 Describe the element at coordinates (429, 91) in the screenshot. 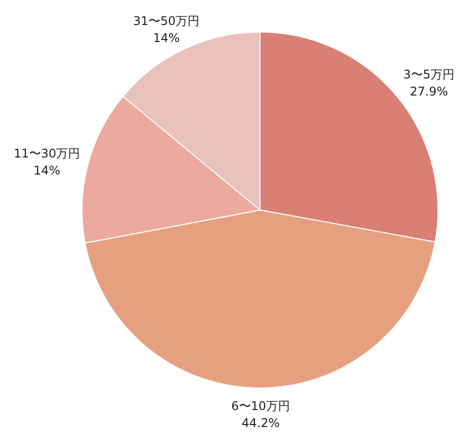

I see `data-label: 27.9%` at that location.